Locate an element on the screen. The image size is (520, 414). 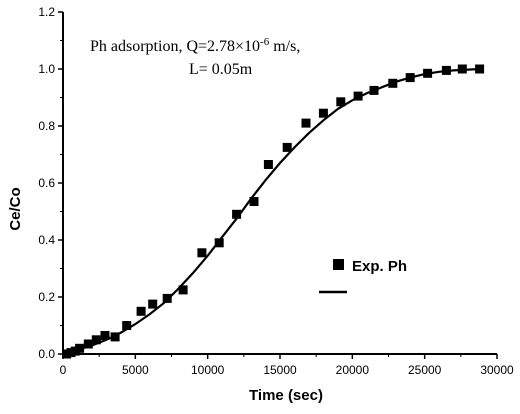
x-tick-label: 0 is located at coordinates (63, 370).